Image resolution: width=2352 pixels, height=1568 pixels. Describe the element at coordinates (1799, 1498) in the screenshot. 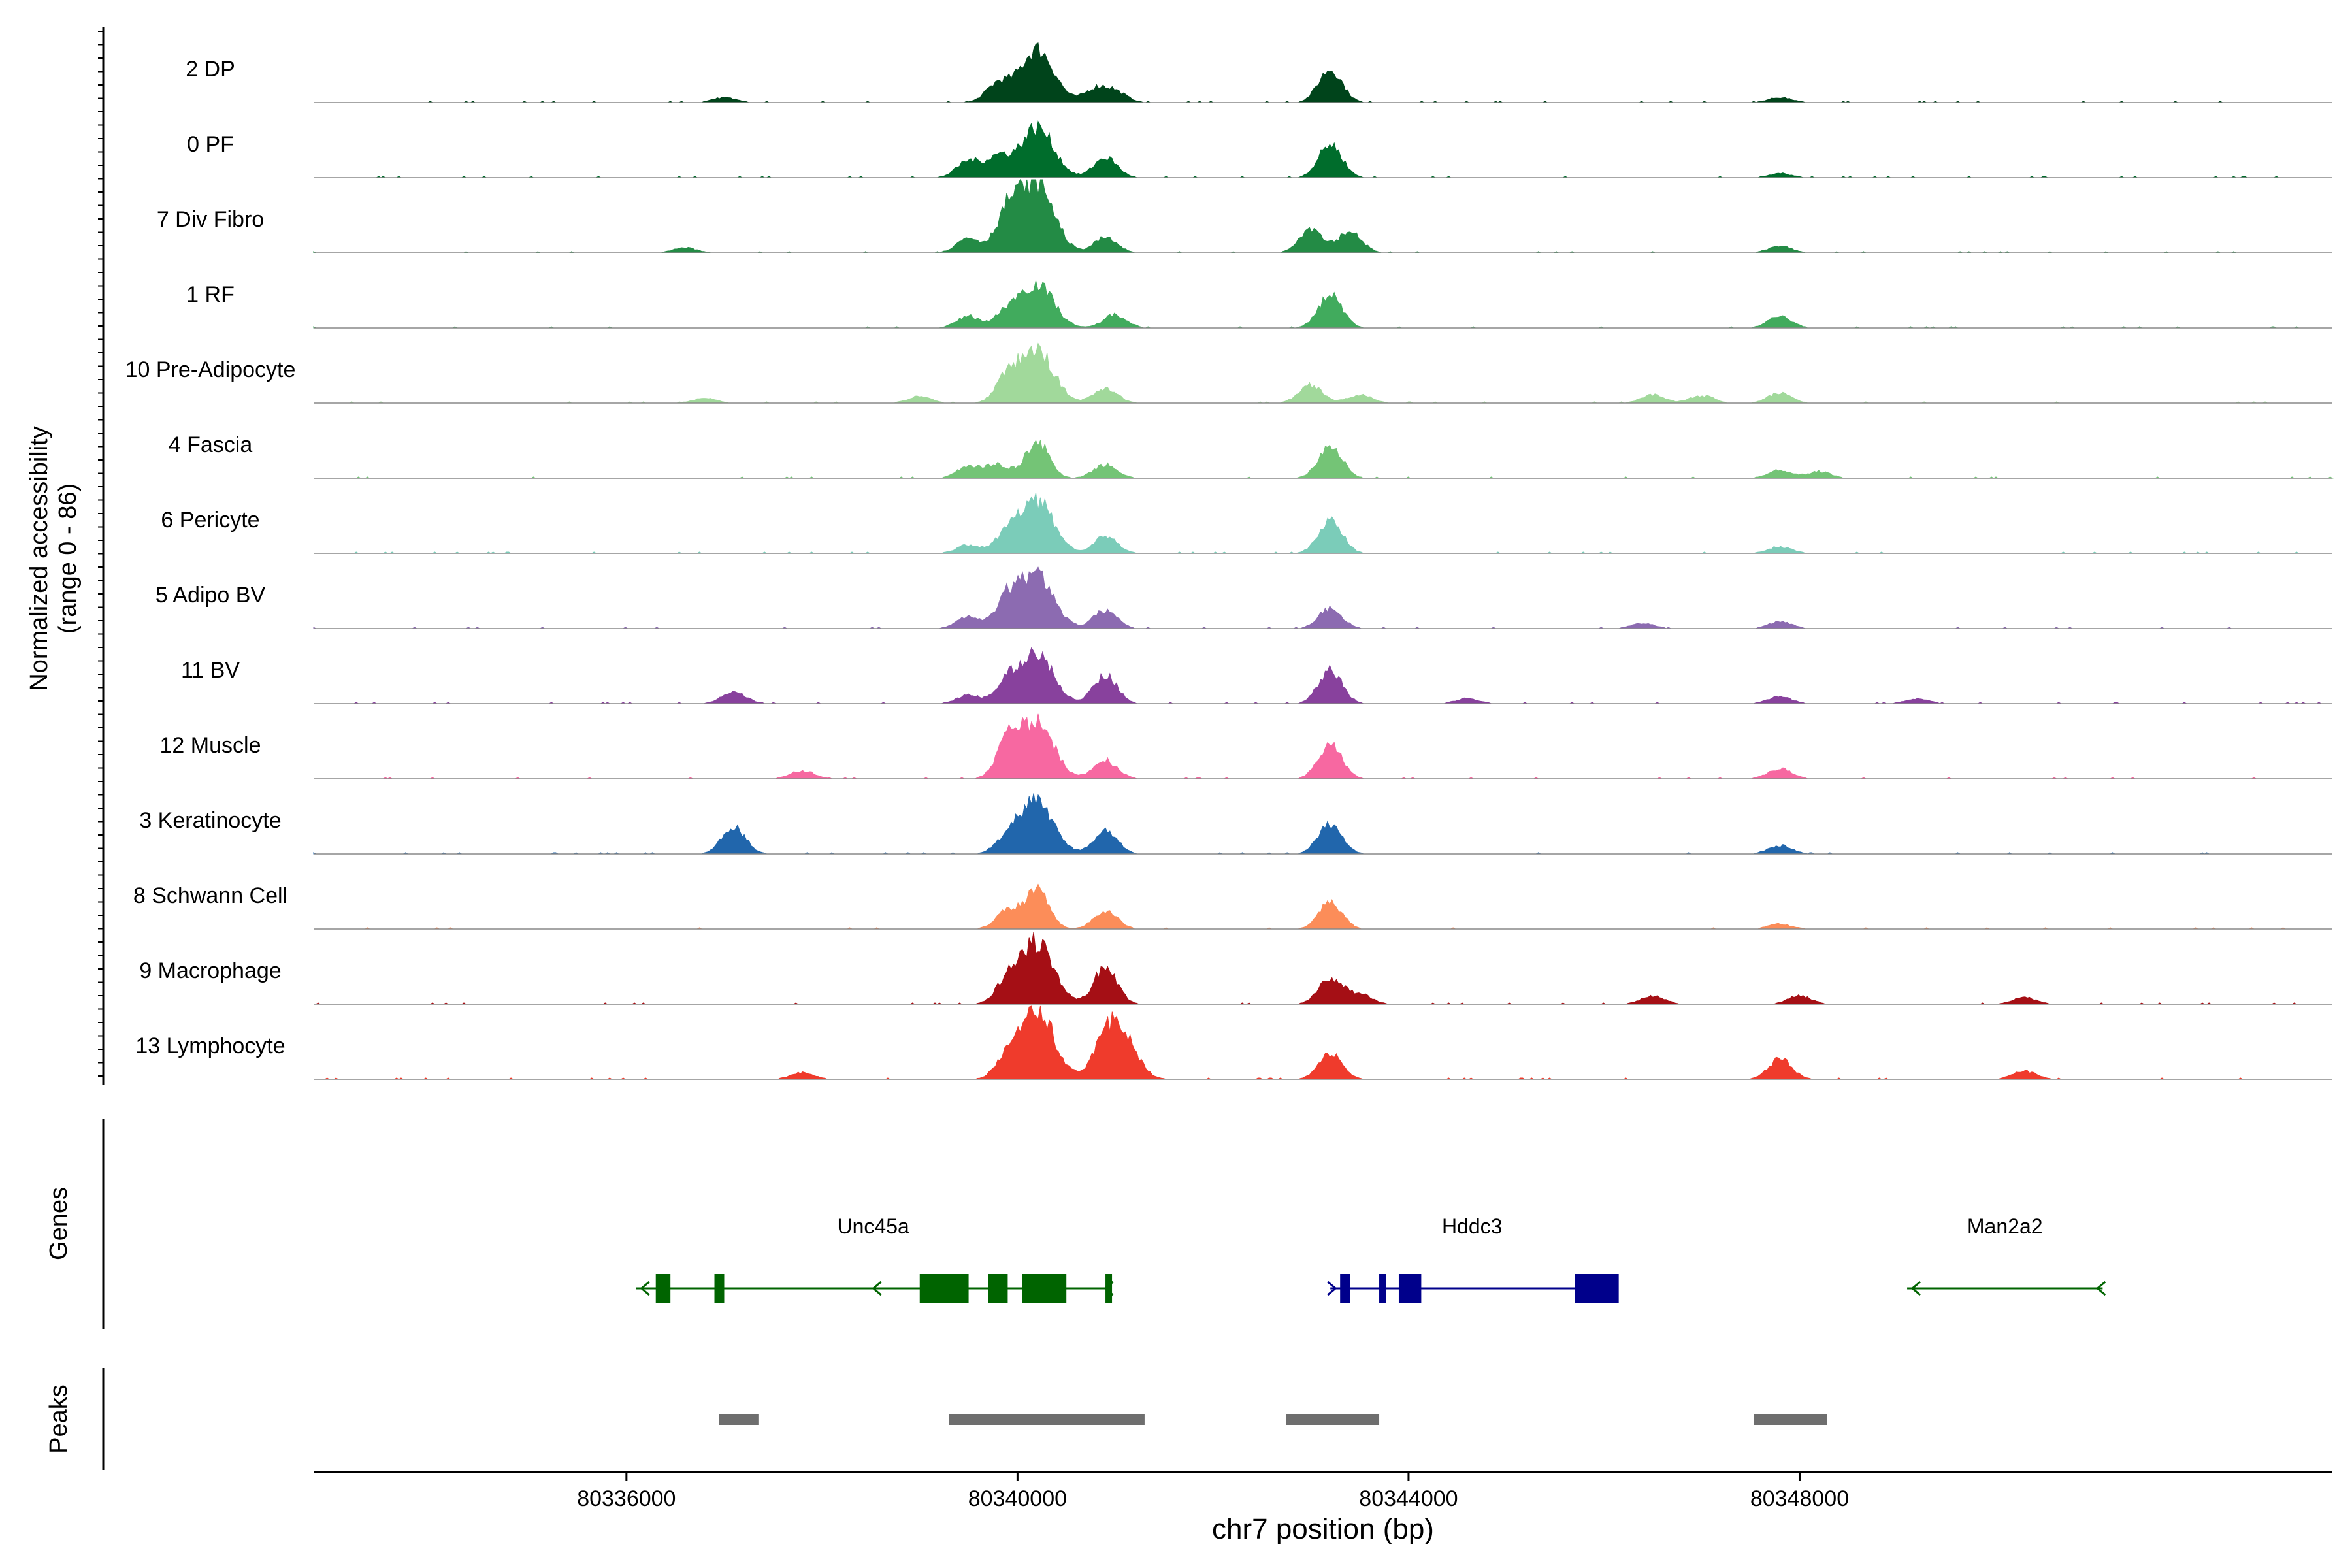

I see `x-tick-label: 80348000` at that location.